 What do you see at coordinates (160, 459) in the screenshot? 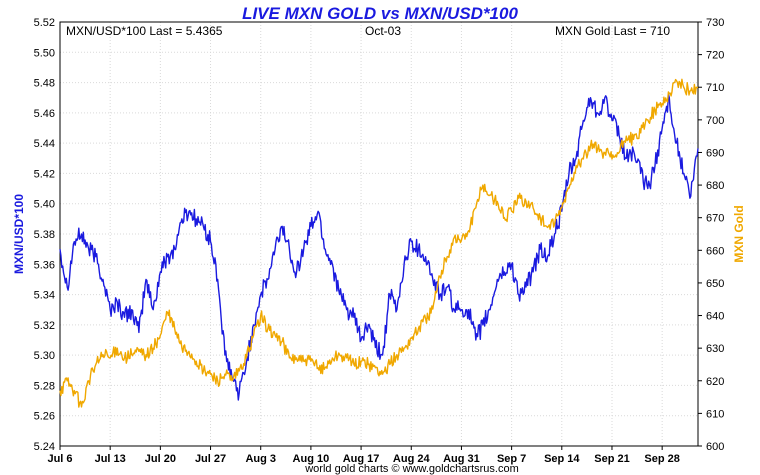
I see `x-tick: Jul 20` at bounding box center [160, 459].